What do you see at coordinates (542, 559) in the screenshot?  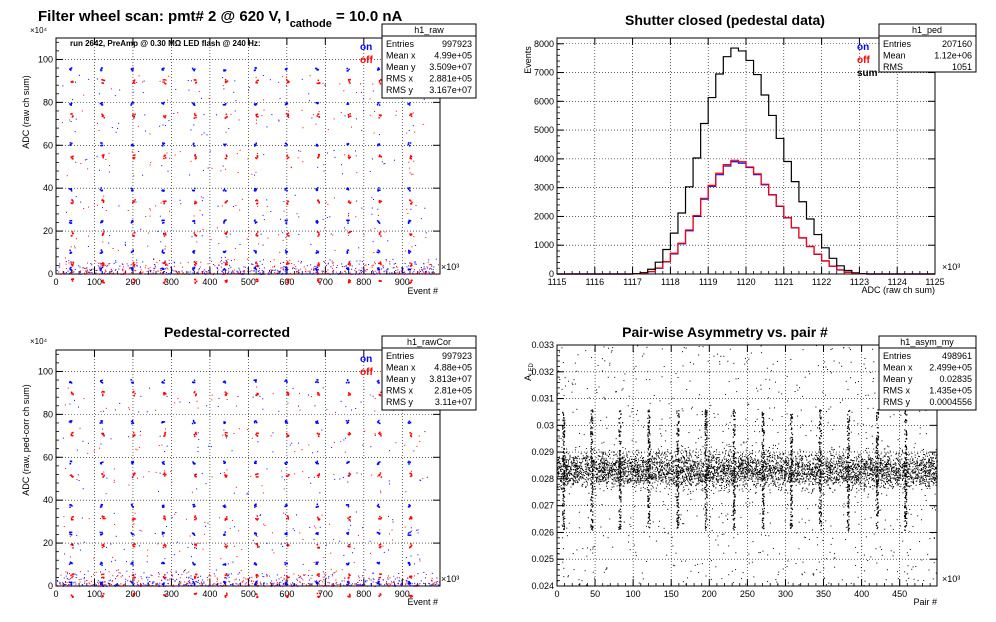 I see `asym-ytick-label-1: 0.025` at bounding box center [542, 559].